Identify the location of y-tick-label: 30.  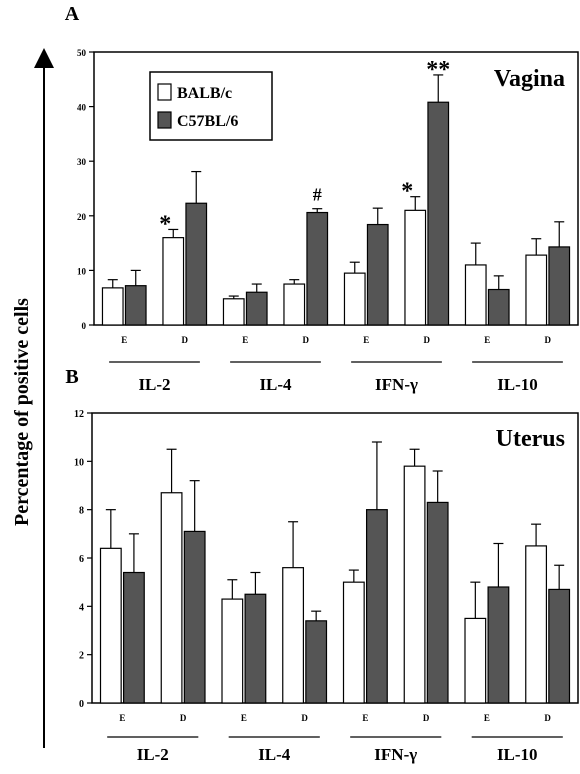
(82, 162).